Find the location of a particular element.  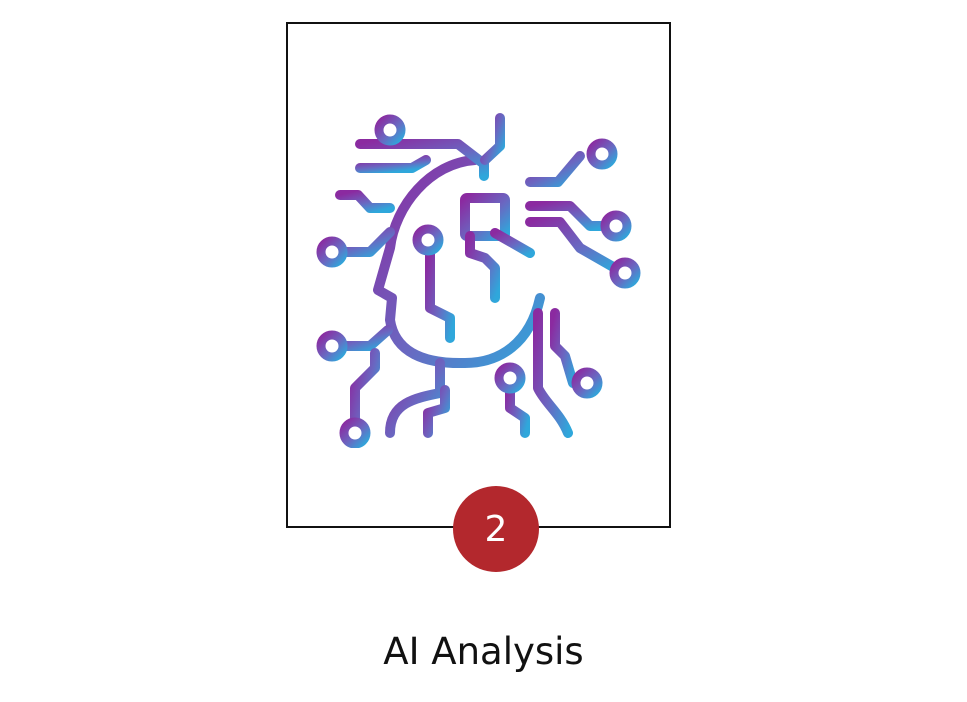

step-number: 2 is located at coordinates (496, 529).